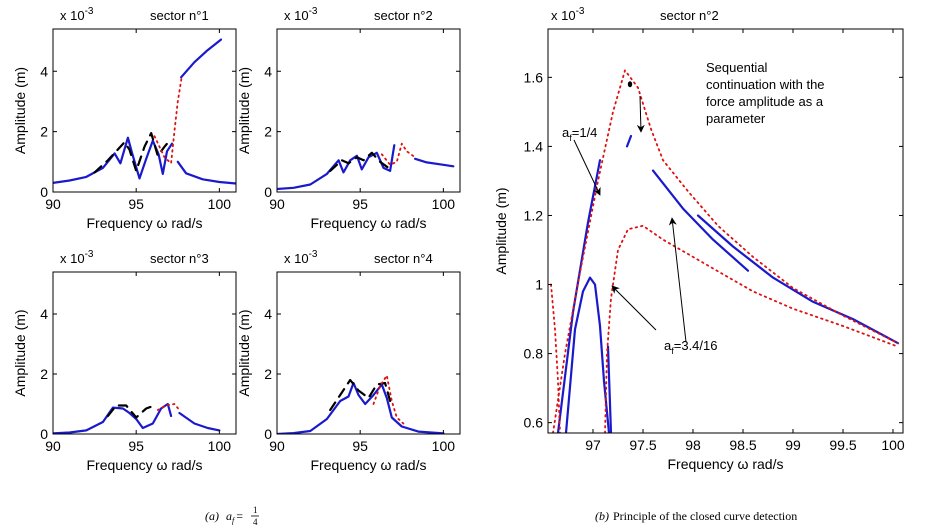 The width and height of the screenshot is (927, 529). I want to click on x-tick-label: 98, so click(693, 445).